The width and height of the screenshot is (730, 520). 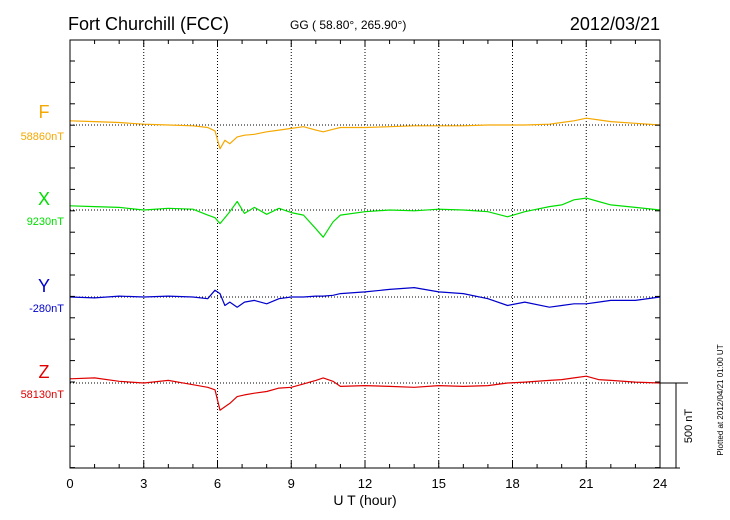 What do you see at coordinates (291, 483) in the screenshot?
I see `x-tick-label-9: 9` at bounding box center [291, 483].